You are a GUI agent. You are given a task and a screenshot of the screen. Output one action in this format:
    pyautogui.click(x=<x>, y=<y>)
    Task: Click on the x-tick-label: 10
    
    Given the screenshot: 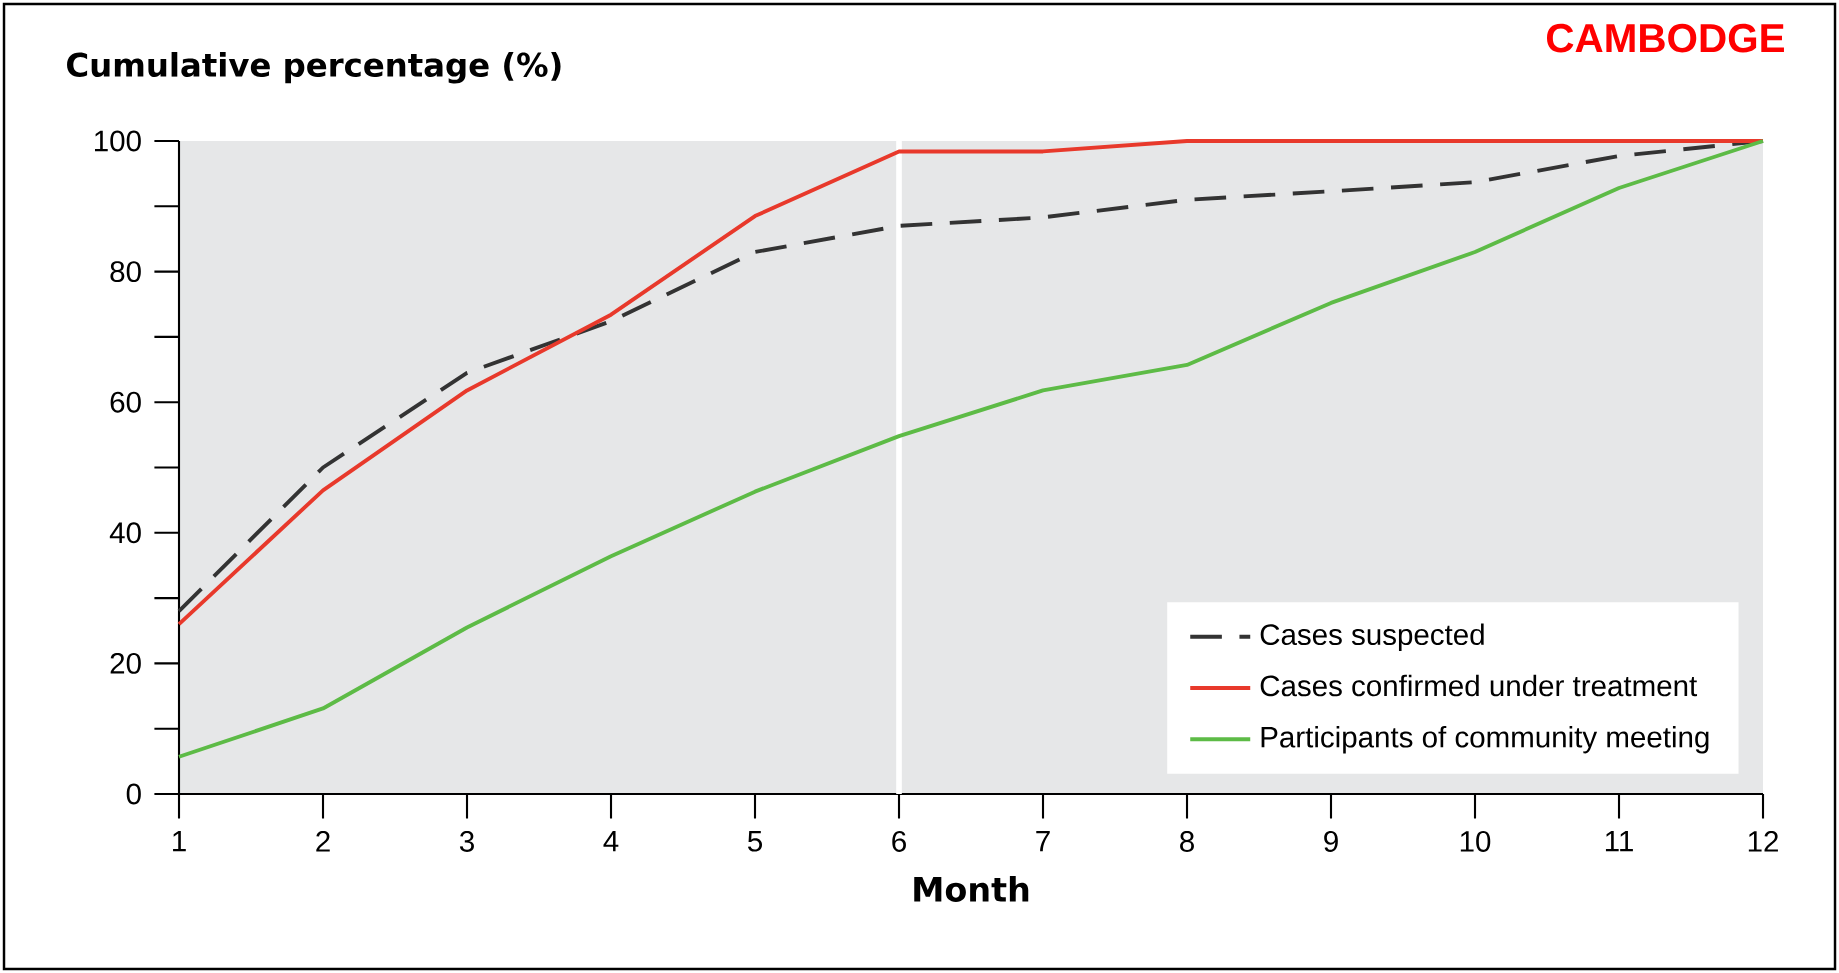 What is the action you would take?
    pyautogui.click(x=1475, y=841)
    